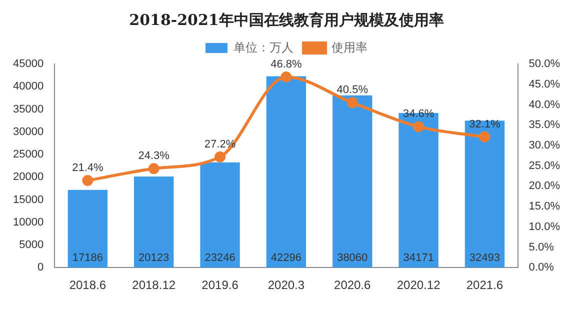 This screenshot has height=326, width=575. Describe the element at coordinates (154, 156) in the screenshot. I see `data-label: 24.3%` at that location.